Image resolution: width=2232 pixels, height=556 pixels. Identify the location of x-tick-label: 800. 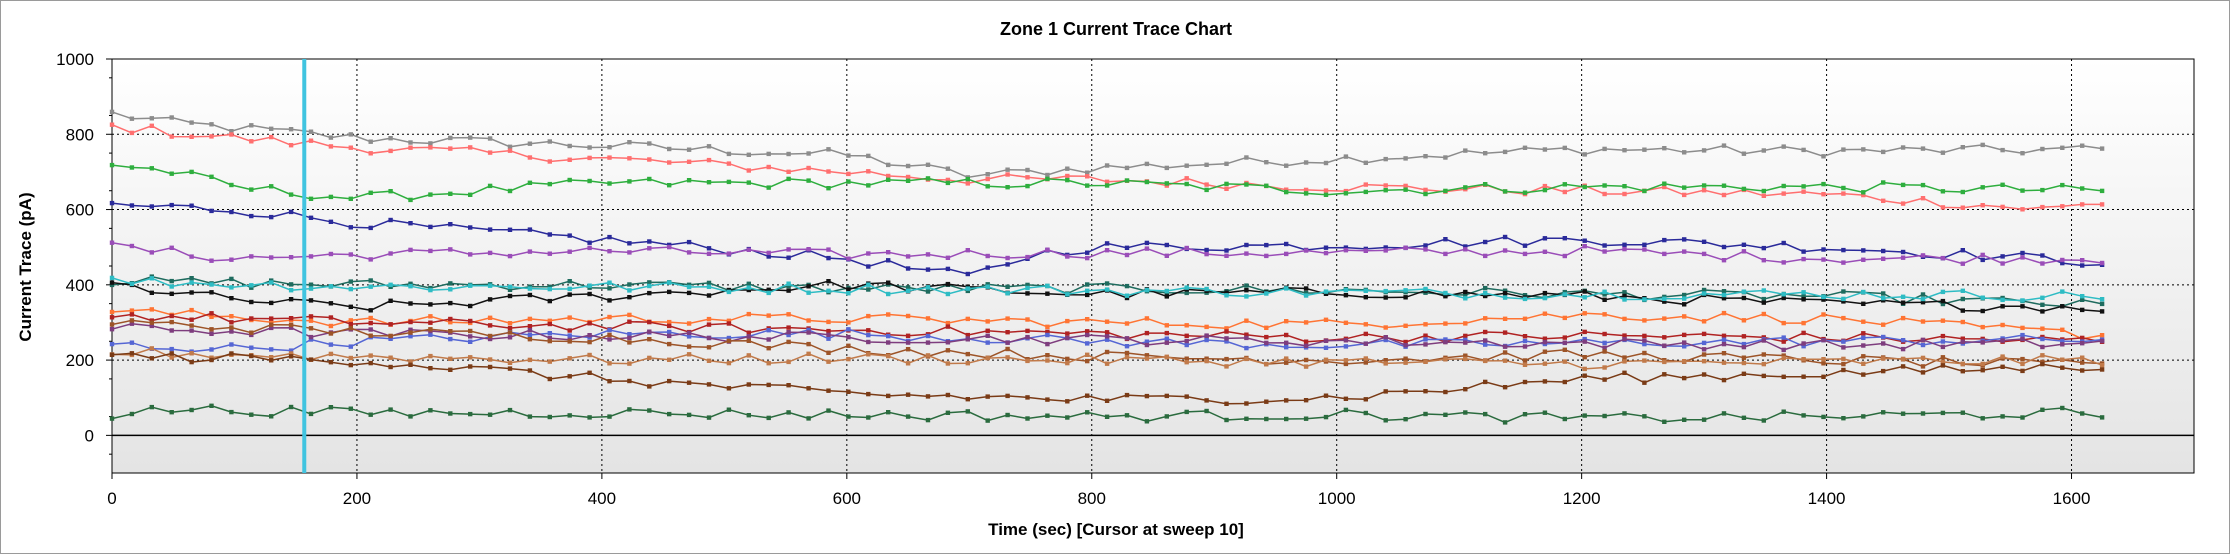
(1092, 498).